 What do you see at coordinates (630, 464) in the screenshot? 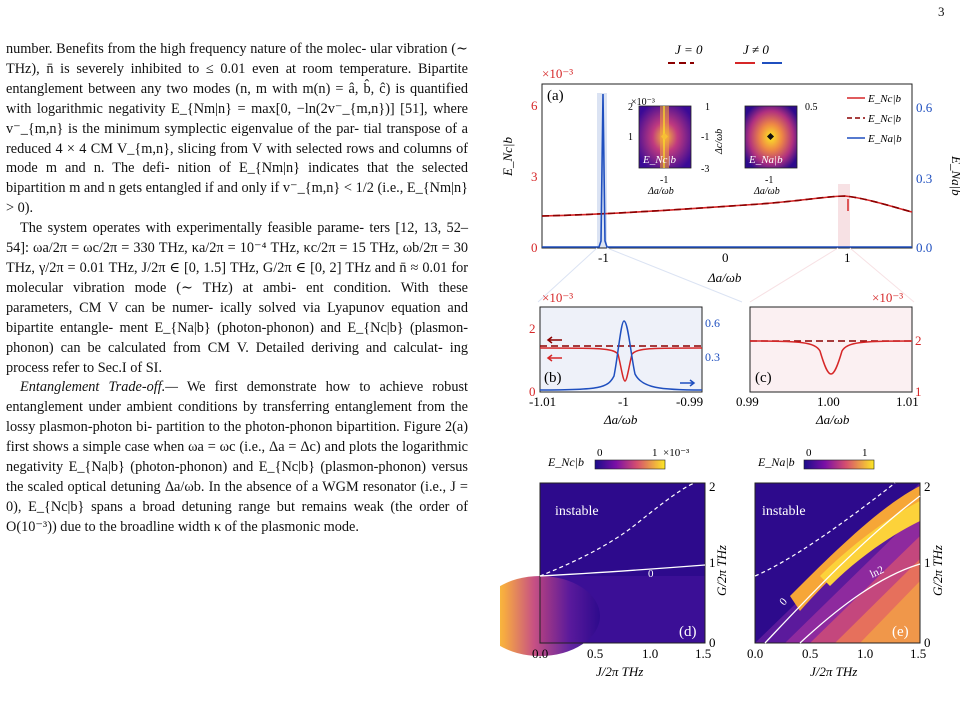
I see `colorbar-d` at bounding box center [630, 464].